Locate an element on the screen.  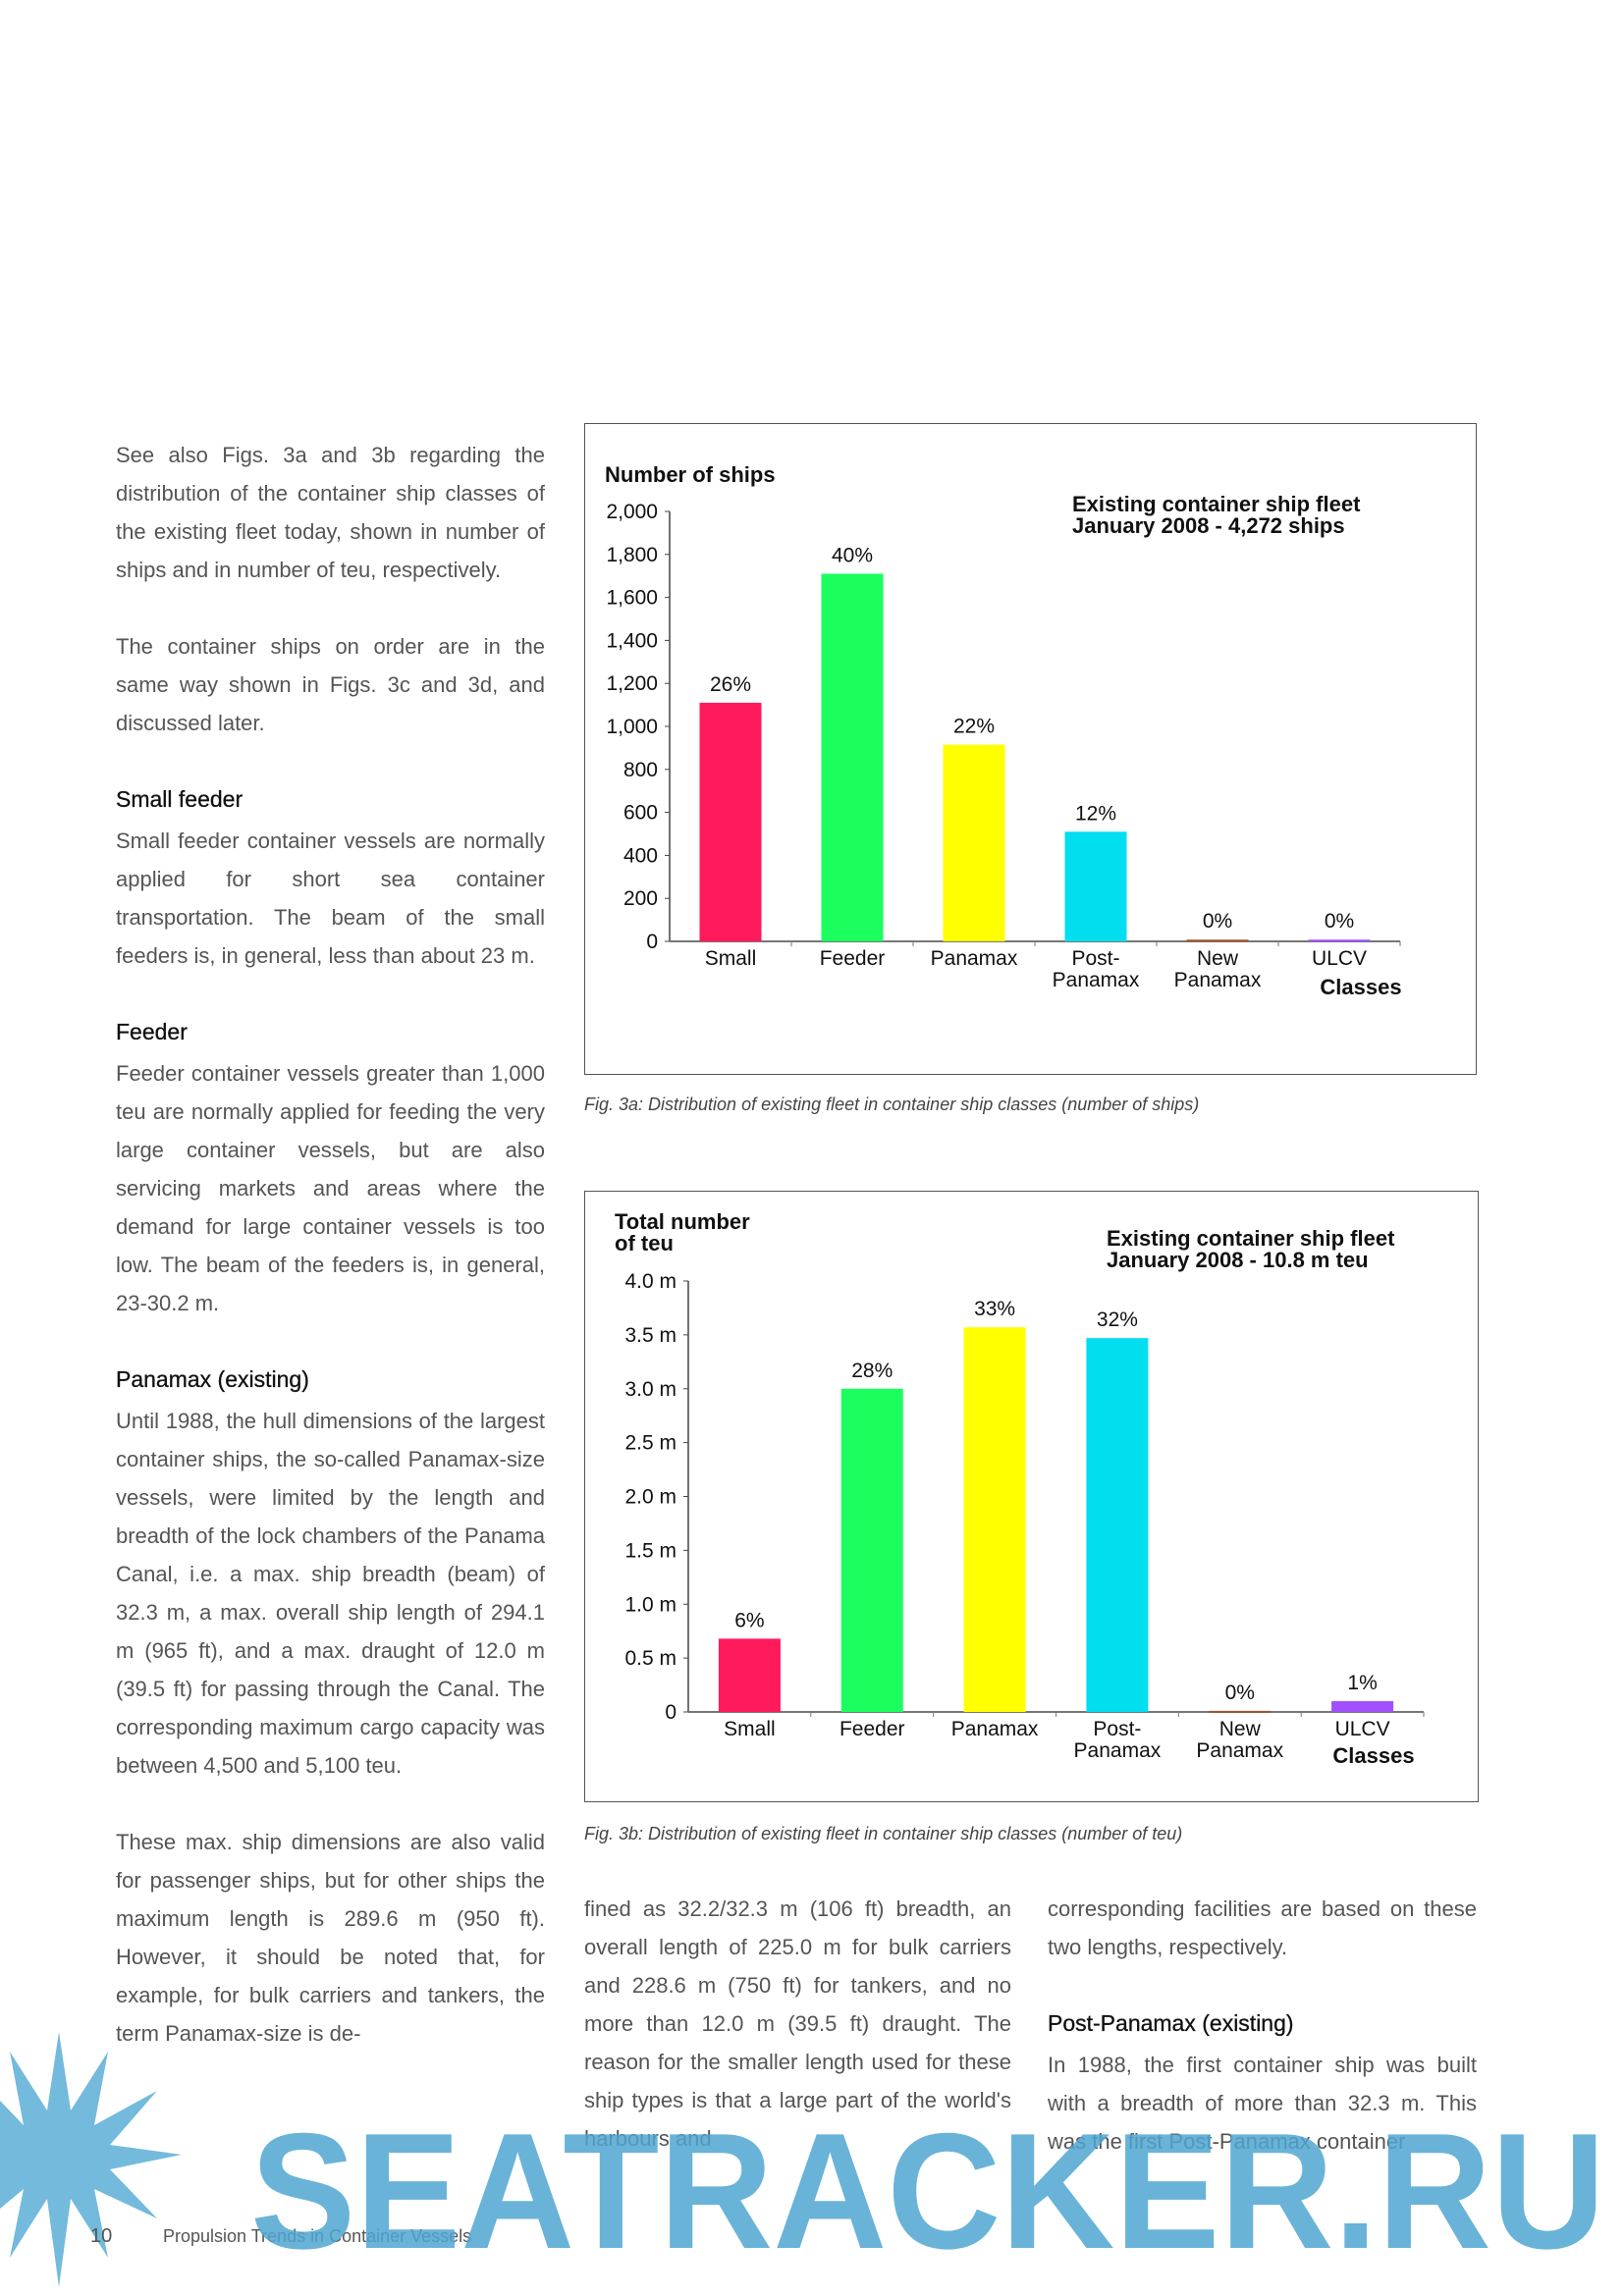
y-tick-label: 1.0 m is located at coordinates (650, 1605).